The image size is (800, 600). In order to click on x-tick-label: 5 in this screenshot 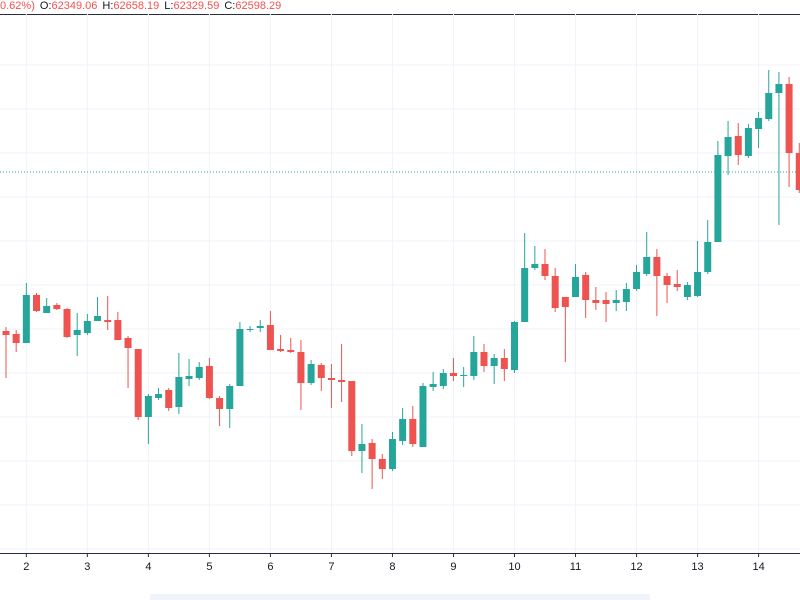, I will do `click(209, 567)`.